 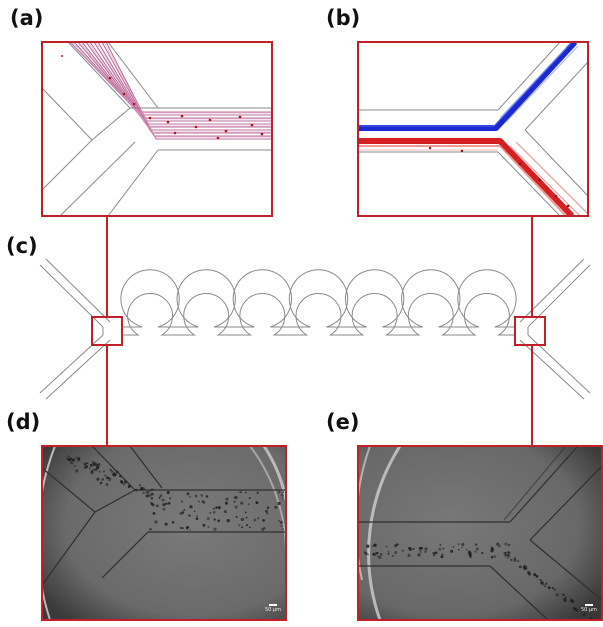 I want to click on loop-channel-inner-wall, so click(x=318, y=314).